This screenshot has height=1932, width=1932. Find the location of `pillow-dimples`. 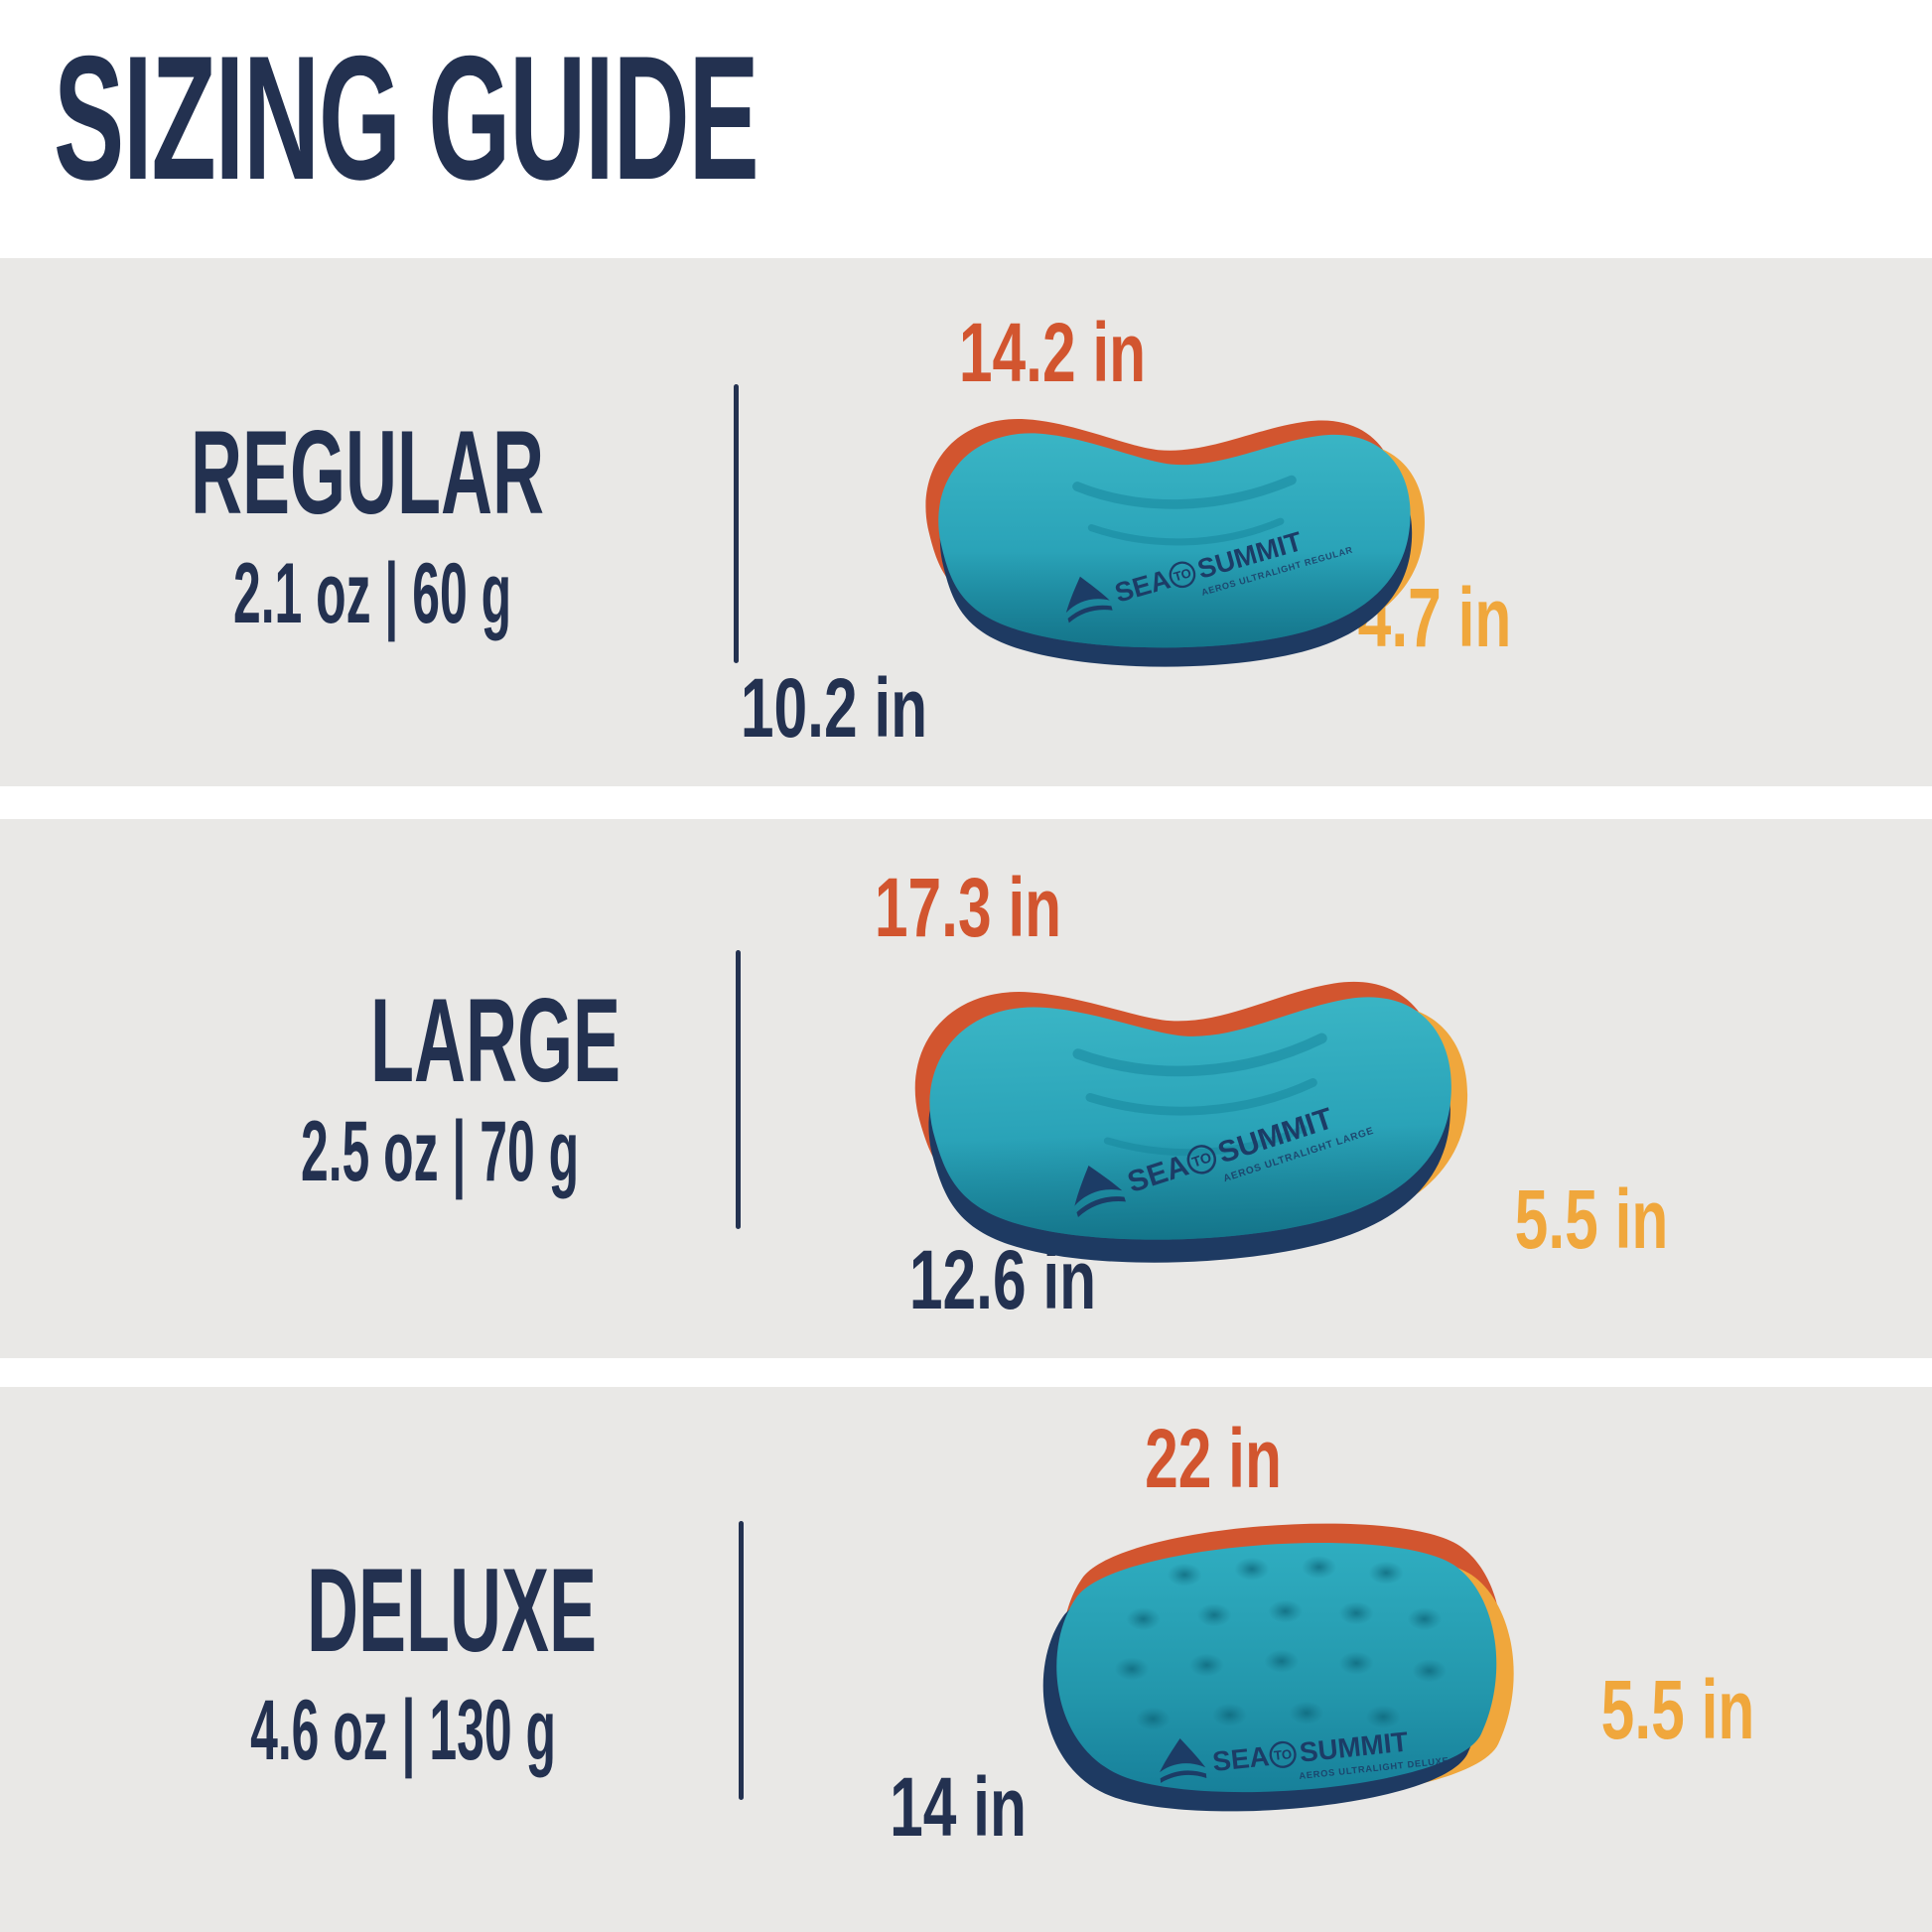

pillow-dimples is located at coordinates (1281, 1642).